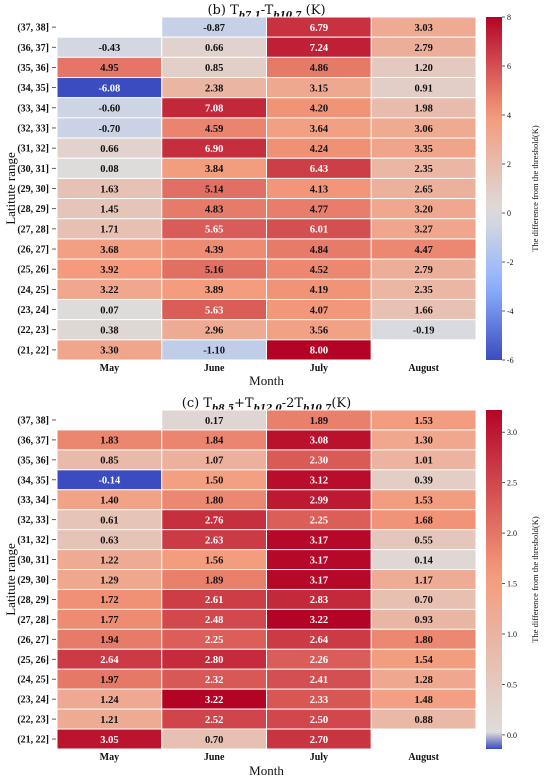 This screenshot has width=550, height=779. What do you see at coordinates (214, 88) in the screenshot?
I see `cell-value-label: 2.38` at bounding box center [214, 88].